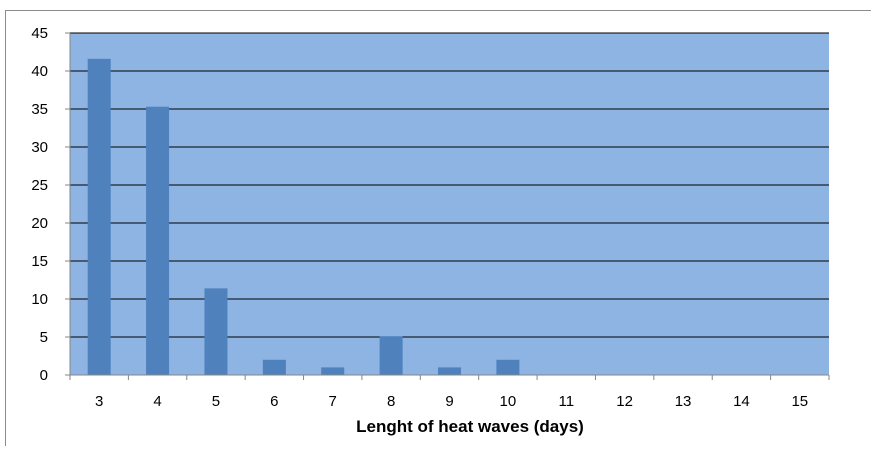 Image resolution: width=873 pixels, height=449 pixels. I want to click on y-tick-label: 20, so click(39, 223).